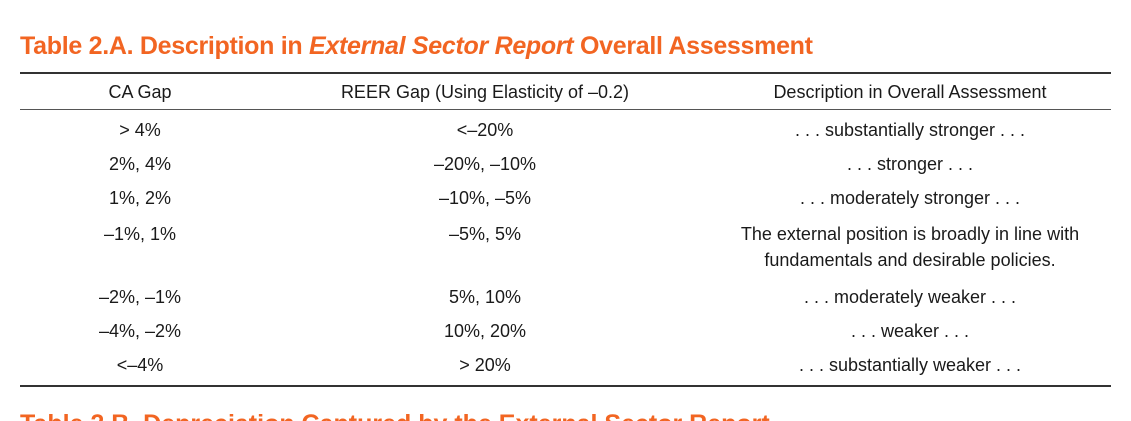 This screenshot has width=1131, height=421. I want to click on cell-description: . . . stronger . . ., so click(910, 164).